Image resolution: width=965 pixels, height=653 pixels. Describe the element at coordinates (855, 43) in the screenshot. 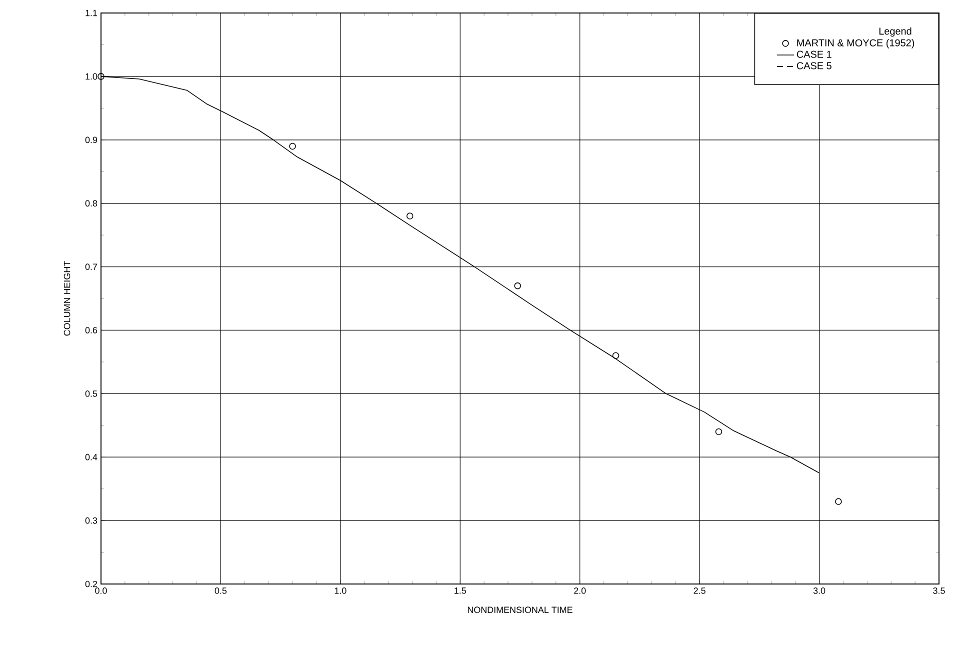

I see `legend-label: MARTIN & MOYCE (1952)` at that location.